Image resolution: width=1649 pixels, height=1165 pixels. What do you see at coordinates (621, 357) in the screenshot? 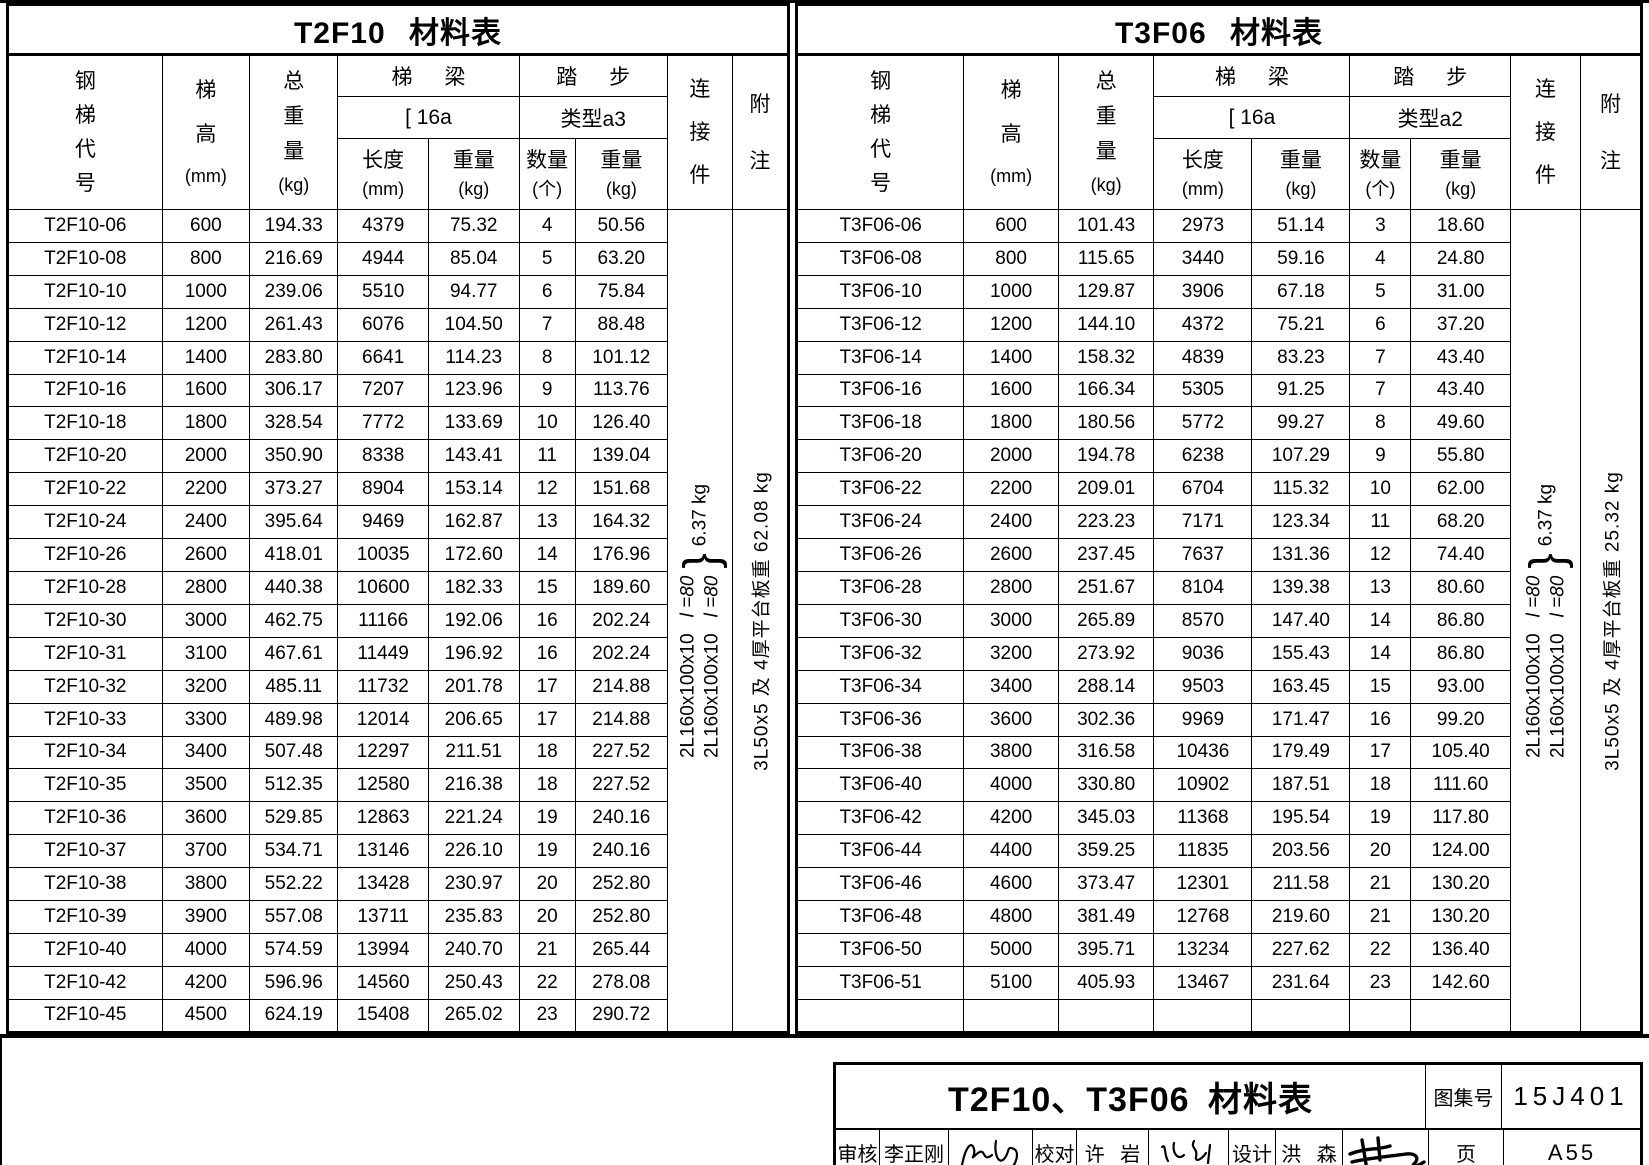
I see `cell-value: 101.12` at bounding box center [621, 357].